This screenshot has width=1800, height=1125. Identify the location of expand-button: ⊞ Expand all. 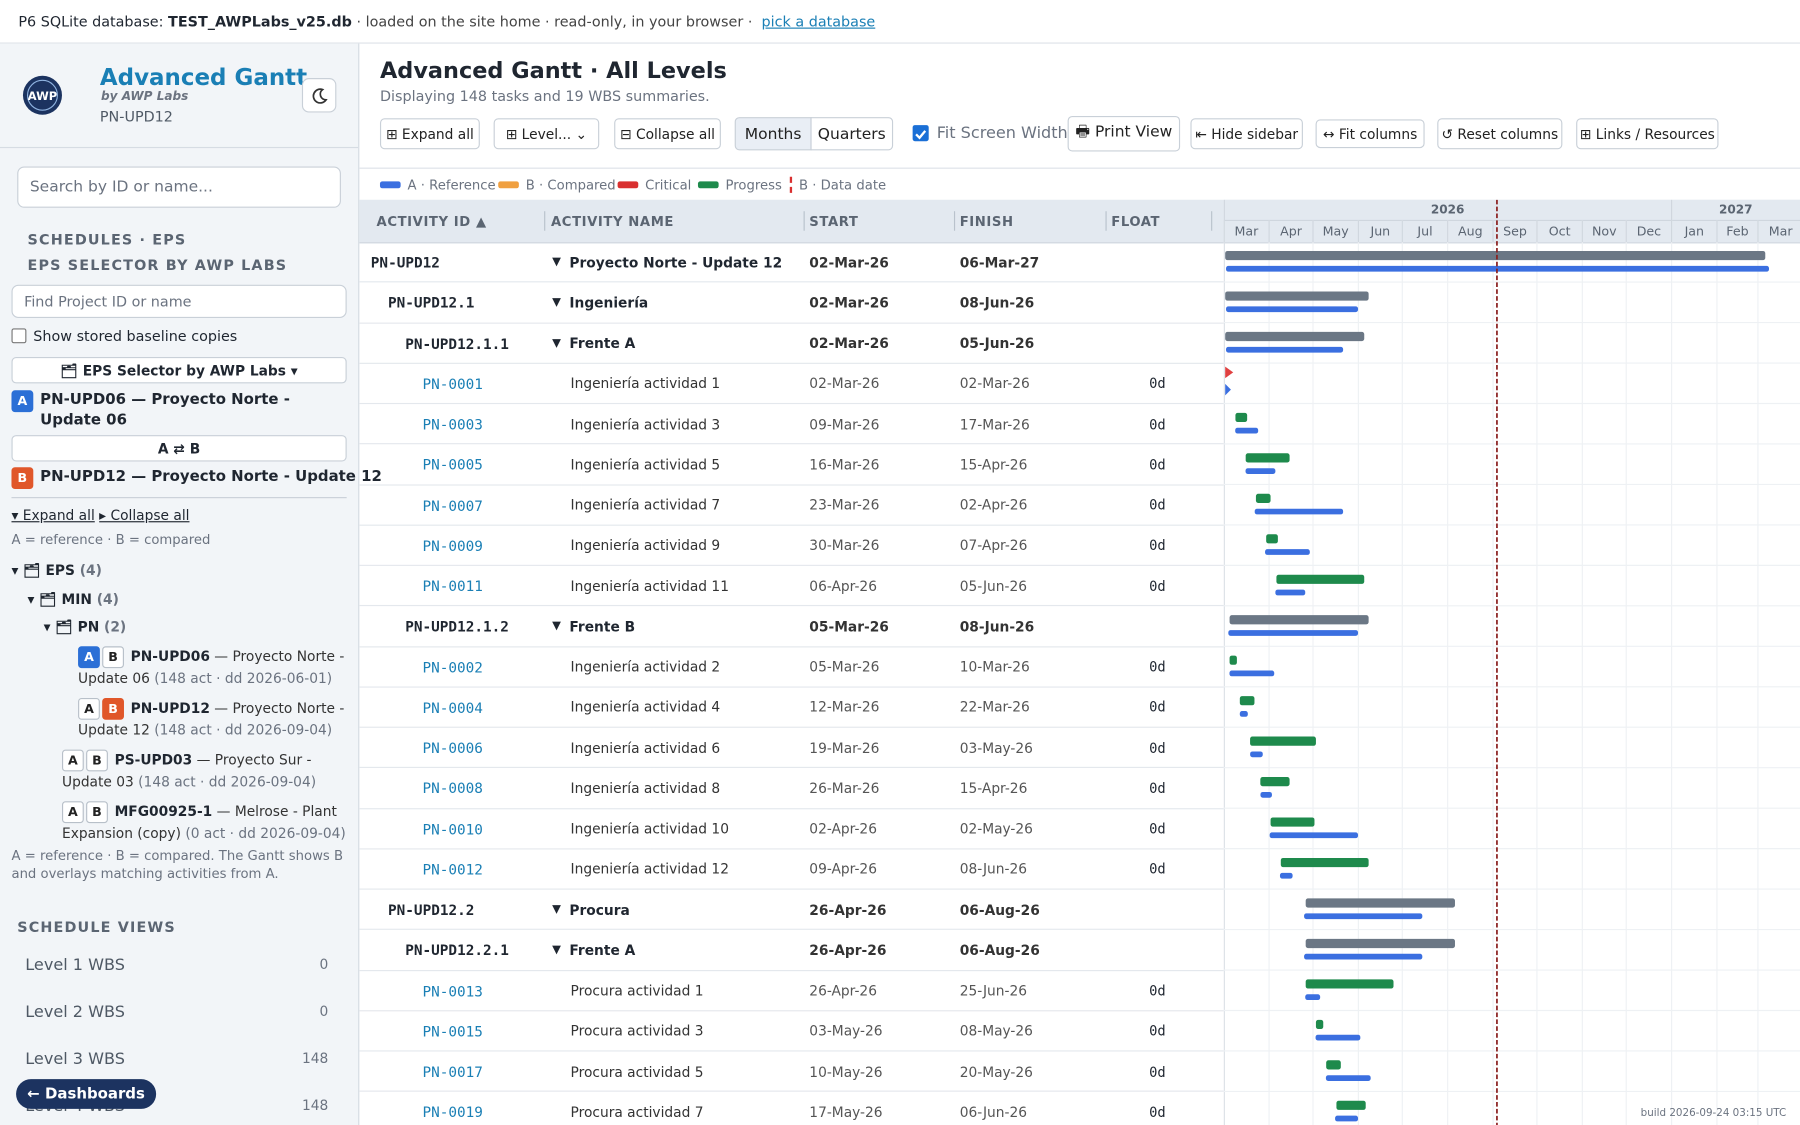
(429, 134).